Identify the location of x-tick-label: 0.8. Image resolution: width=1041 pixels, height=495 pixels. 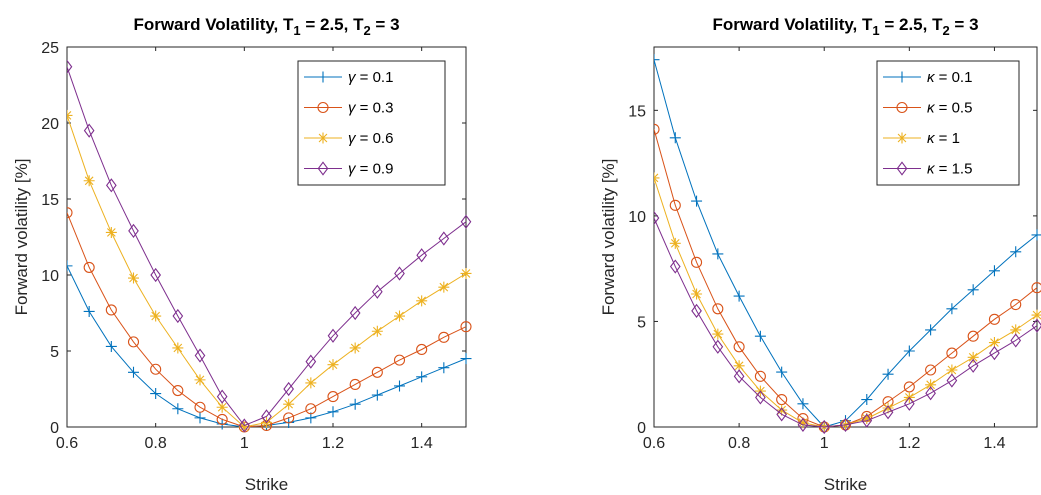
(739, 443).